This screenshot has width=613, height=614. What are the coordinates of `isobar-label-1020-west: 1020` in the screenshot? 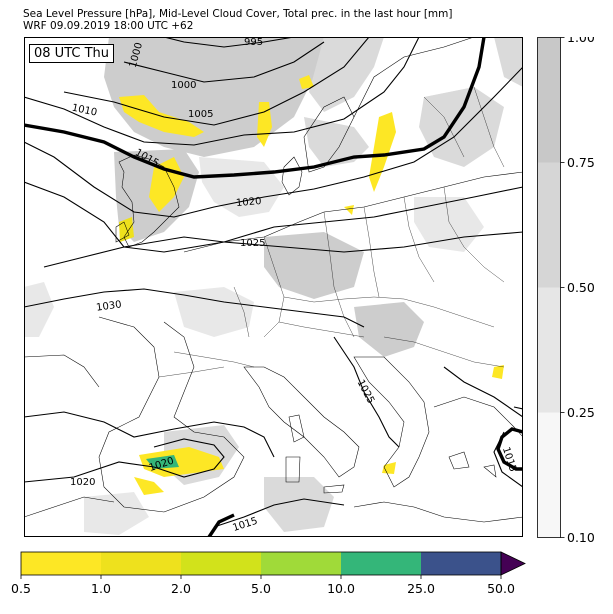 It's located at (82, 482).